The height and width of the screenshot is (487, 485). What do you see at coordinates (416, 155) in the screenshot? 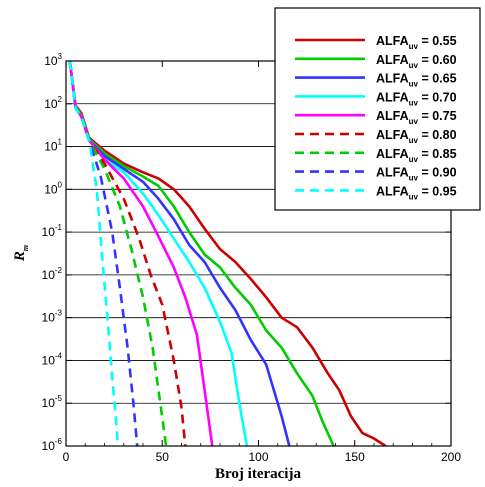
I see `legend-label-7: ALFAuv = 0.85` at bounding box center [416, 155].